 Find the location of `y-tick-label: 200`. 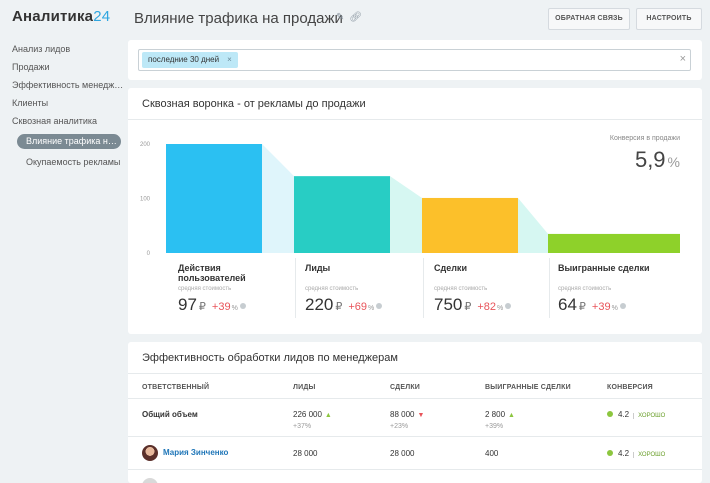

y-tick-label: 200 is located at coordinates (145, 145).